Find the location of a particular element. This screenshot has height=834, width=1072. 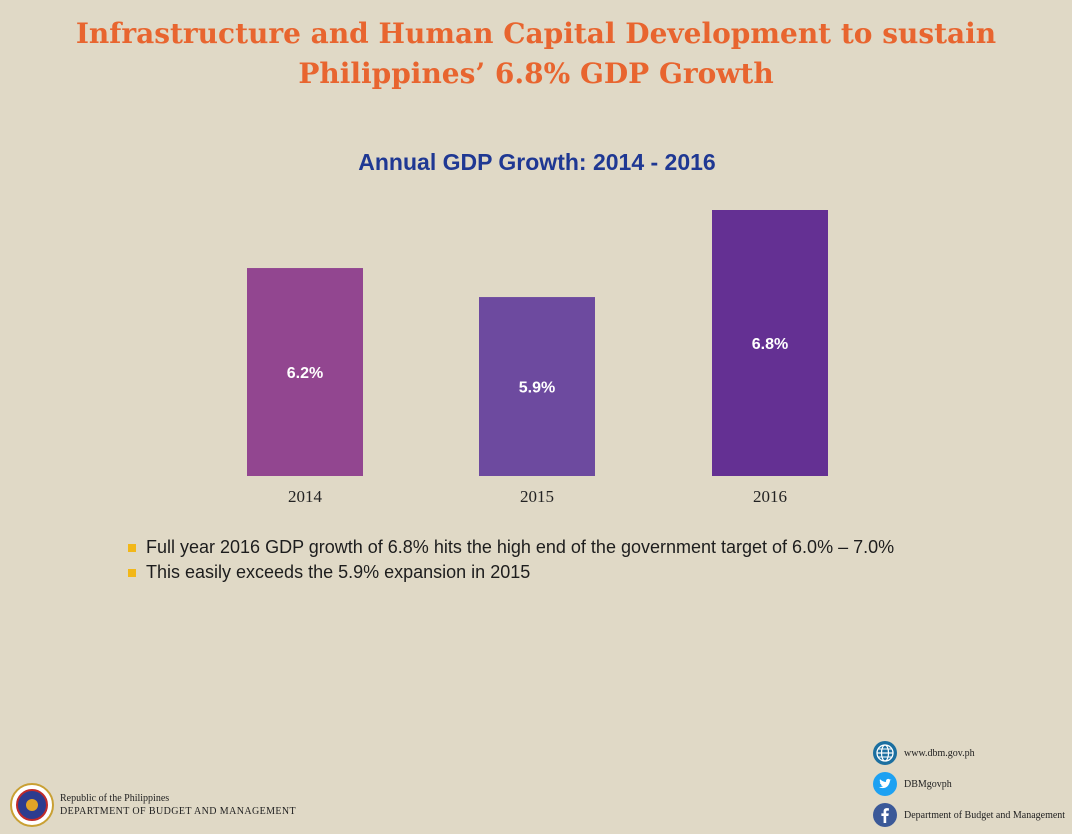

x-tick-label-2016: 2016 is located at coordinates (770, 496).